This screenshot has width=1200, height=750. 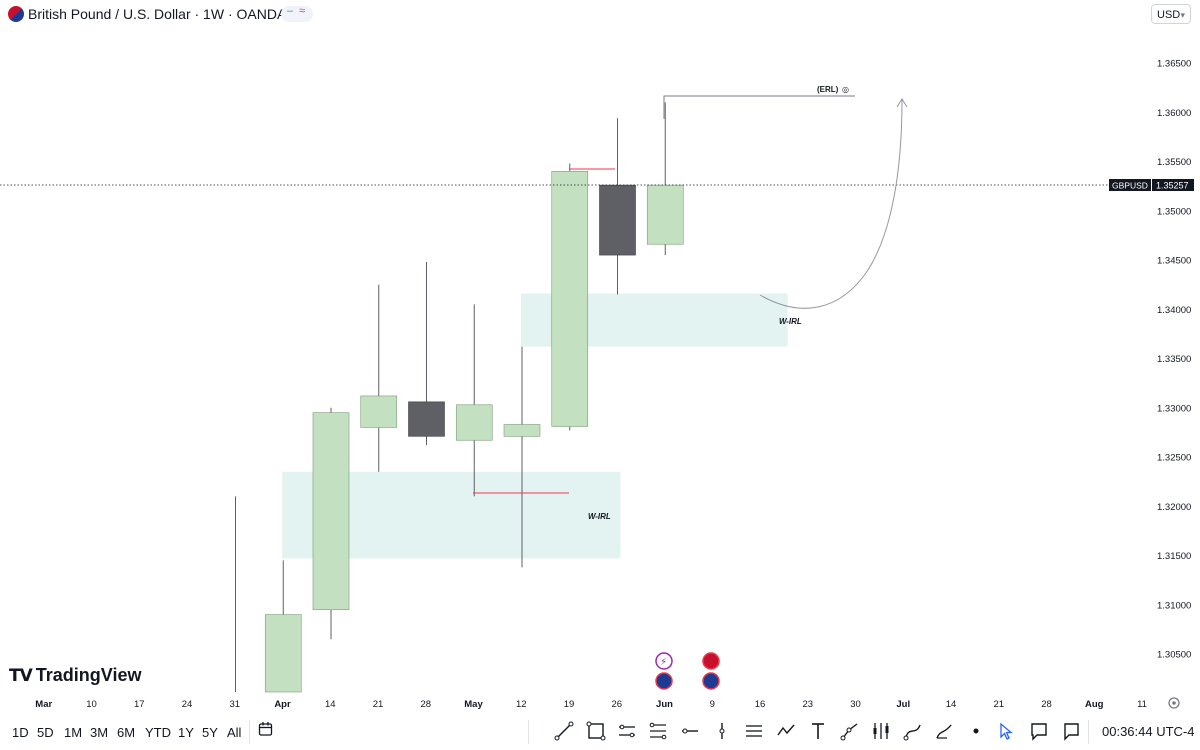 I want to click on price-tick-label: 1.35000, so click(x=1174, y=211).